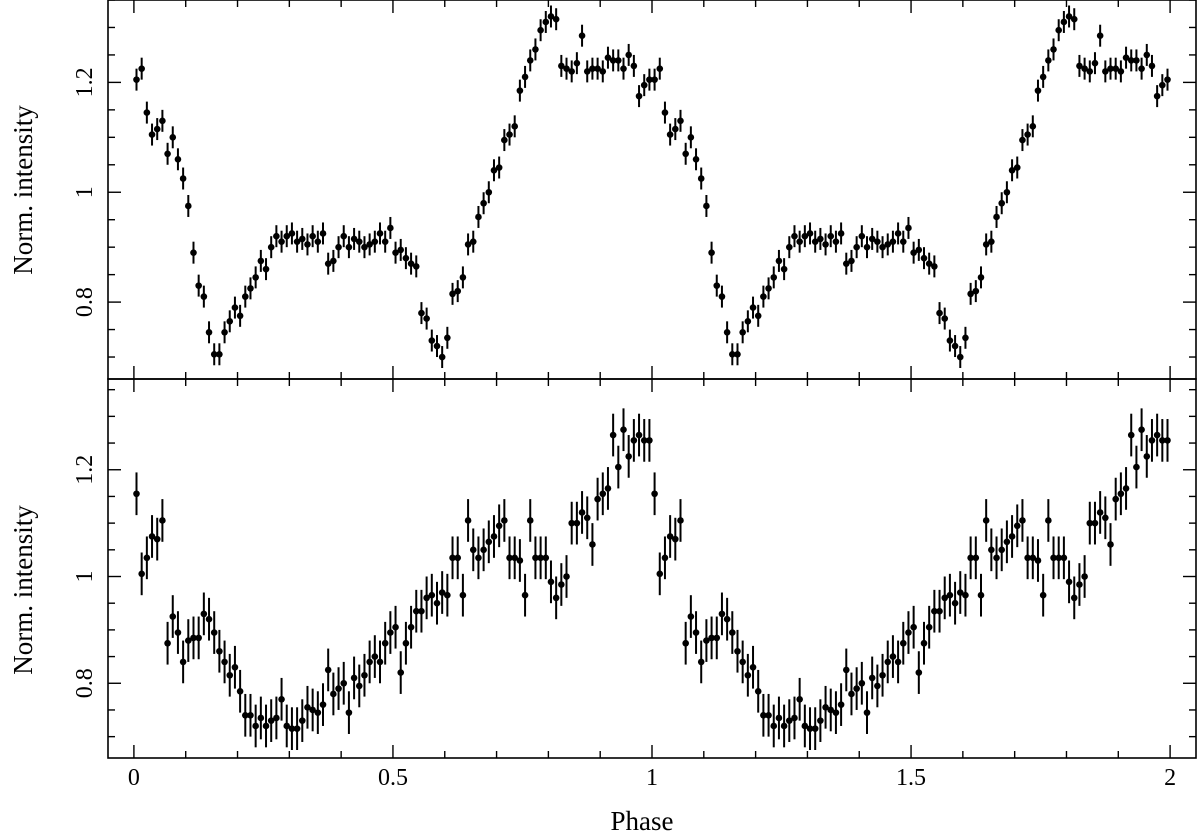  I want to click on top-y-tick-label: 1.2, so click(85, 82).